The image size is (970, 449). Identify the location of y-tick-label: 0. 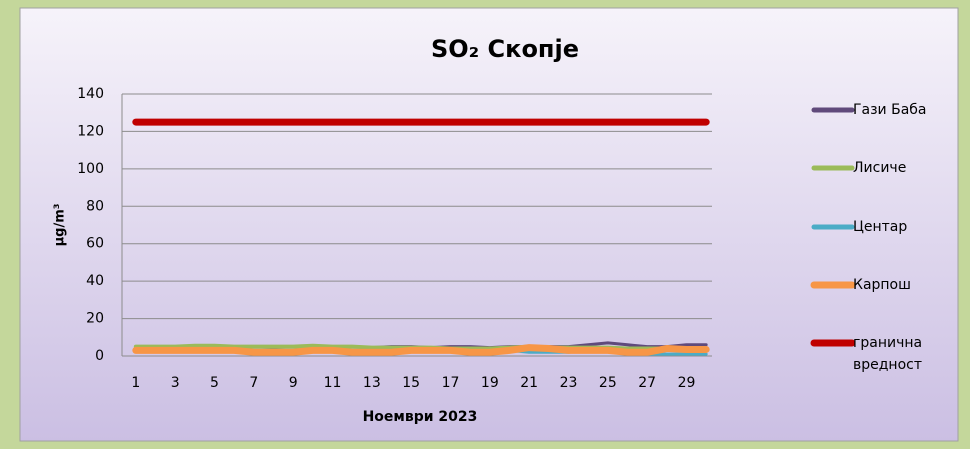
(99, 356).